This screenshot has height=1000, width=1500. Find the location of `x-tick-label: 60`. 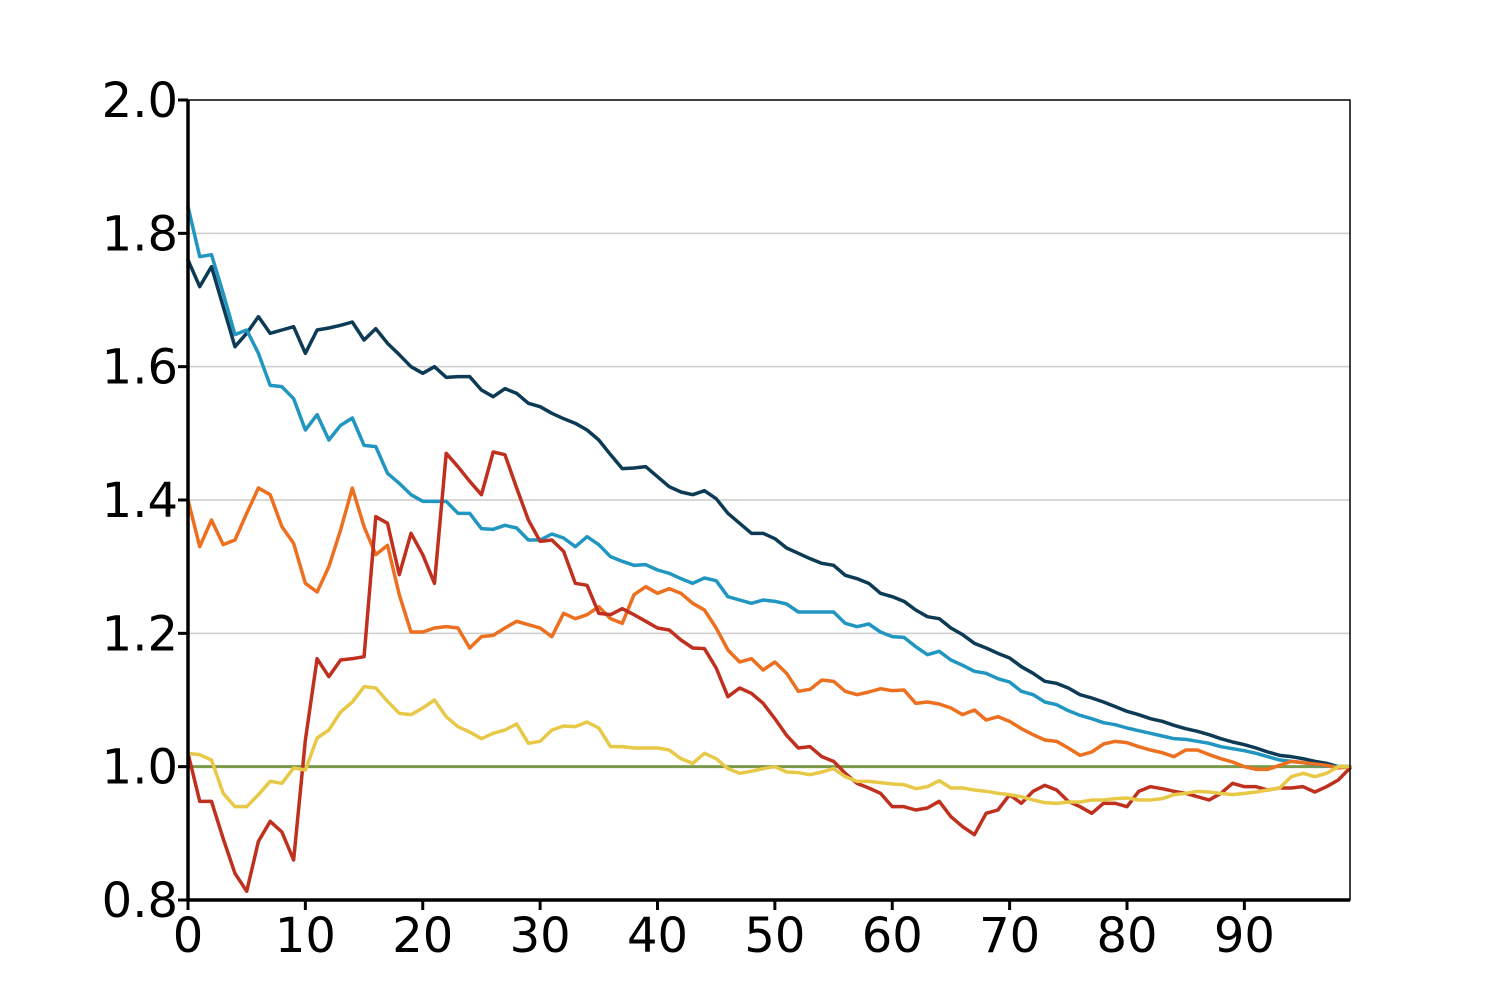

x-tick-label: 60 is located at coordinates (892, 936).